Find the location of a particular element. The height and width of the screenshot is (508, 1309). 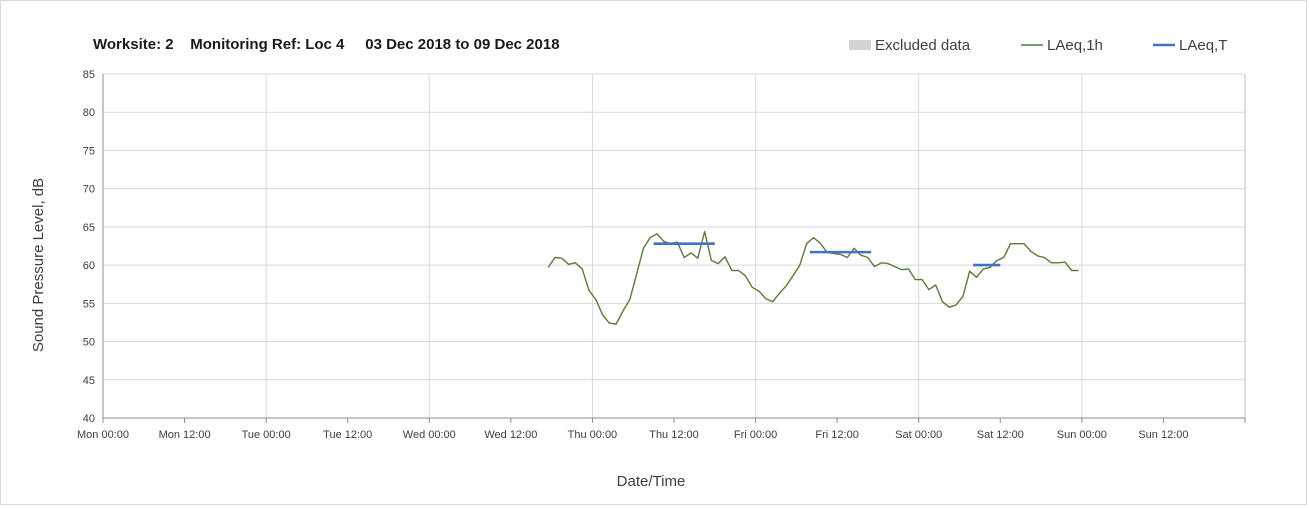

y-tick-label: 70 is located at coordinates (89, 190).